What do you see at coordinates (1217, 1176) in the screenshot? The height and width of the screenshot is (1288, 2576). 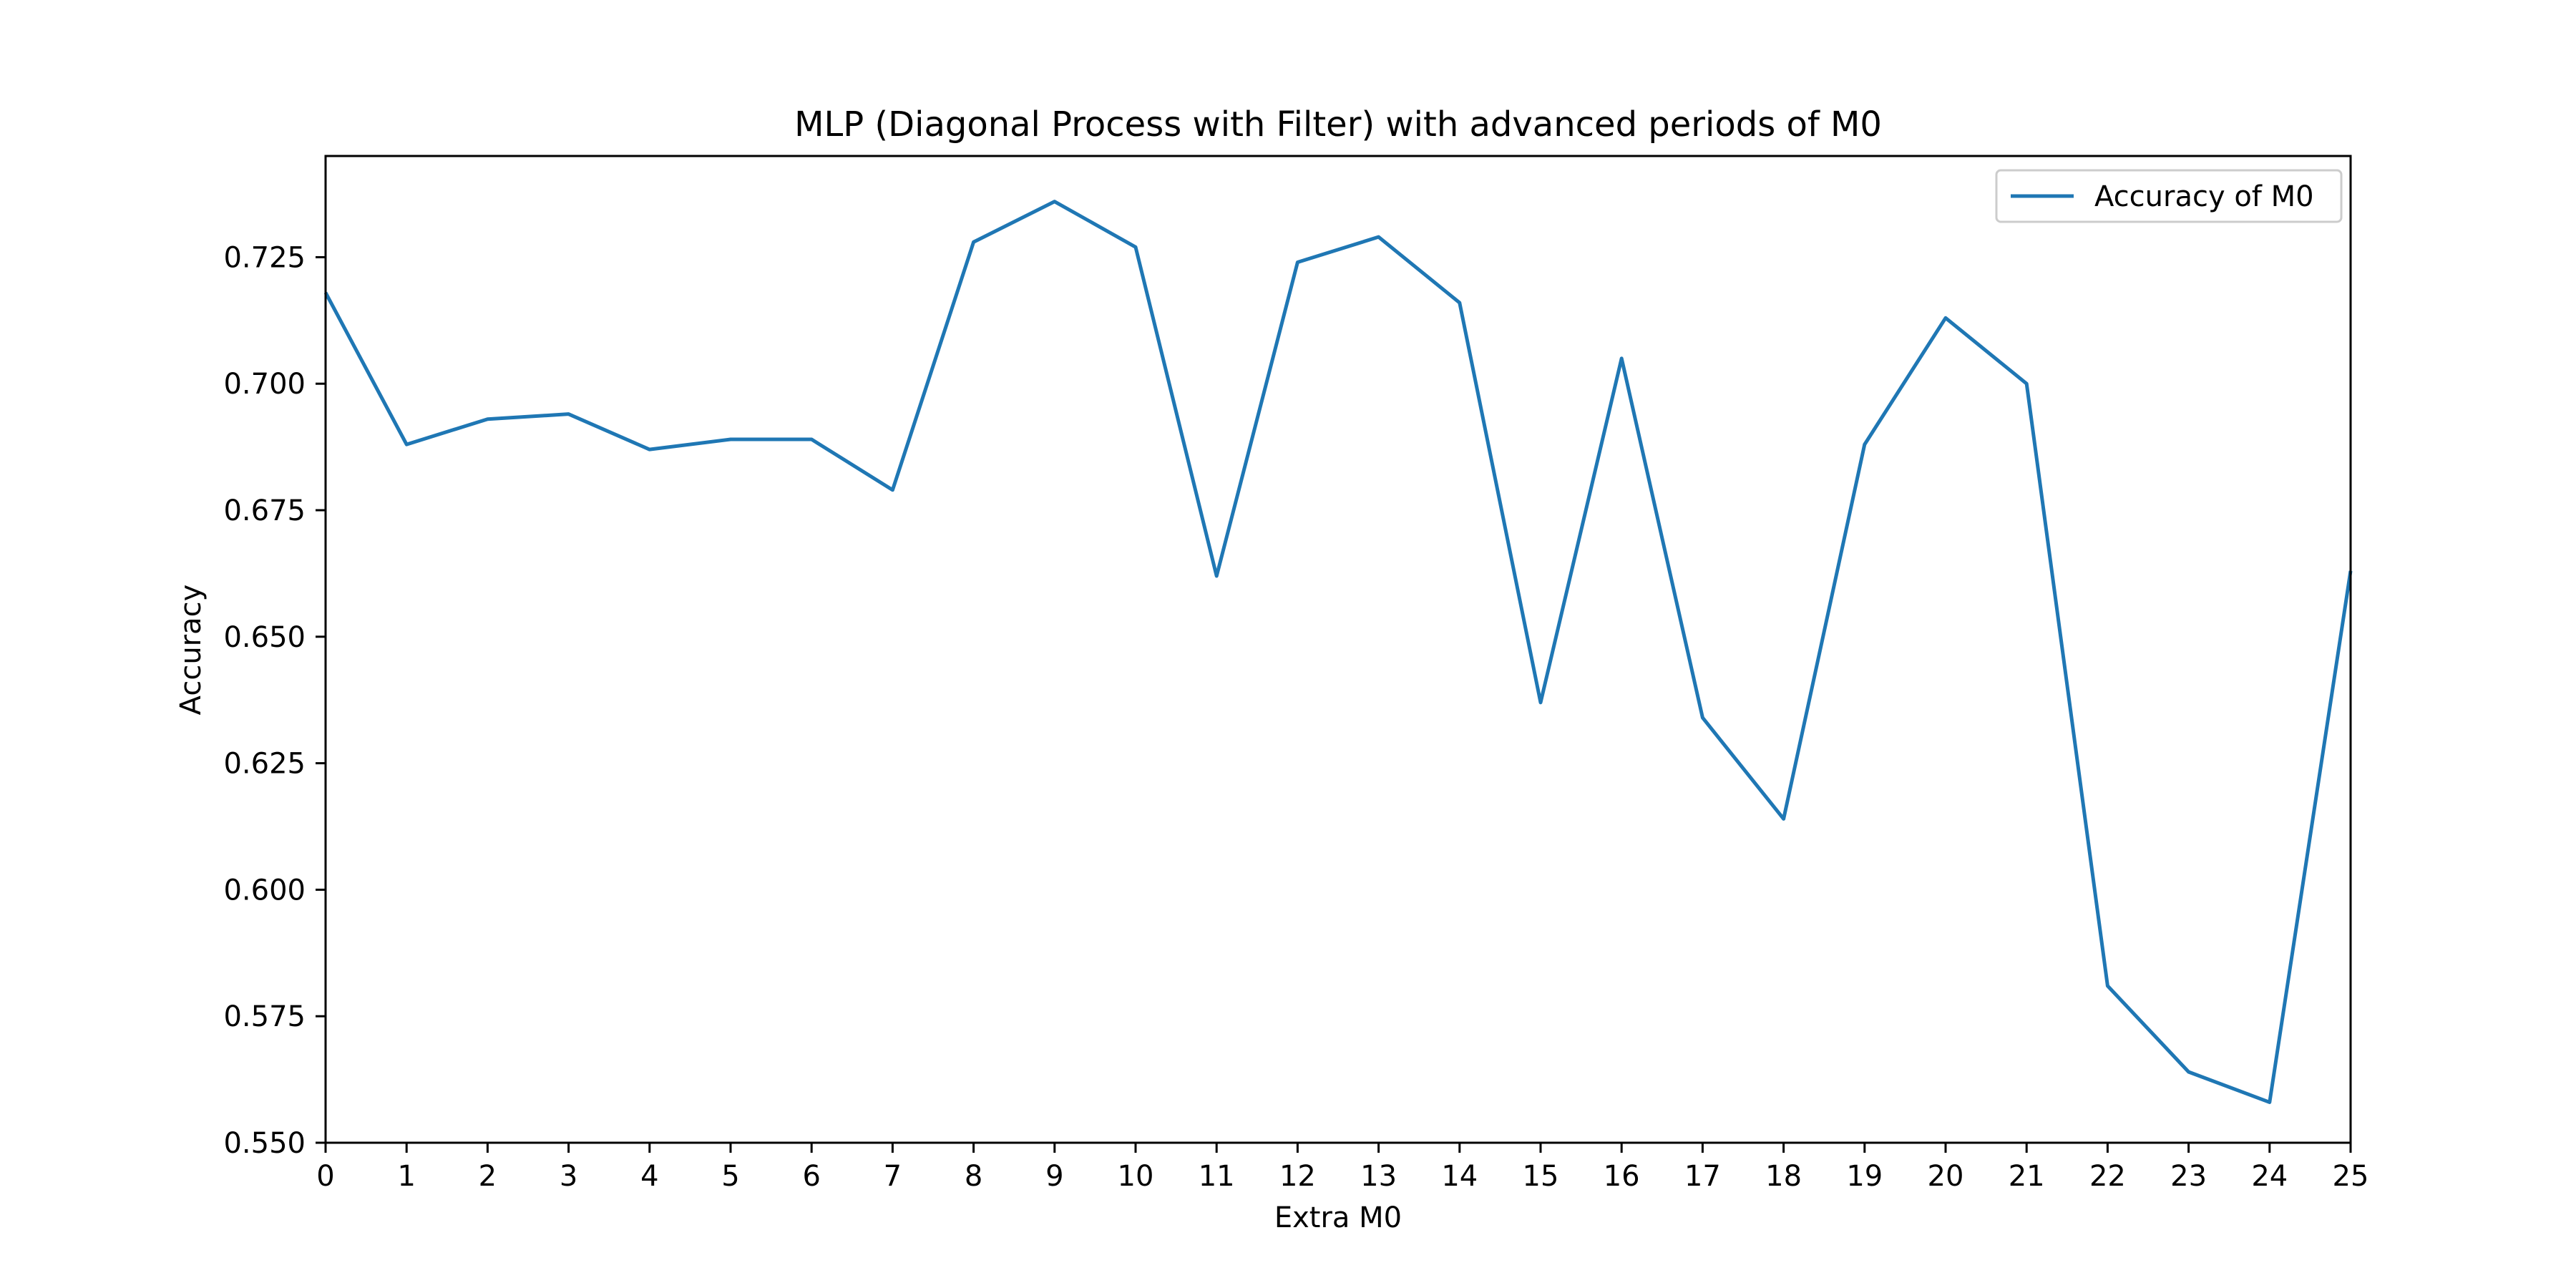 I see `x-tick-label: 11` at bounding box center [1217, 1176].